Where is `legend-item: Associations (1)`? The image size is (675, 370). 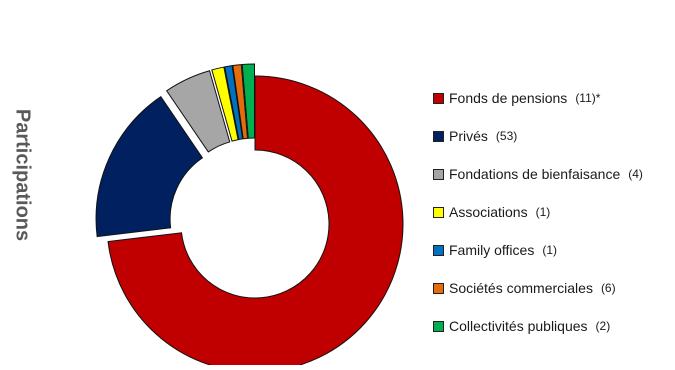 legend-item: Associations (1) is located at coordinates (491, 212).